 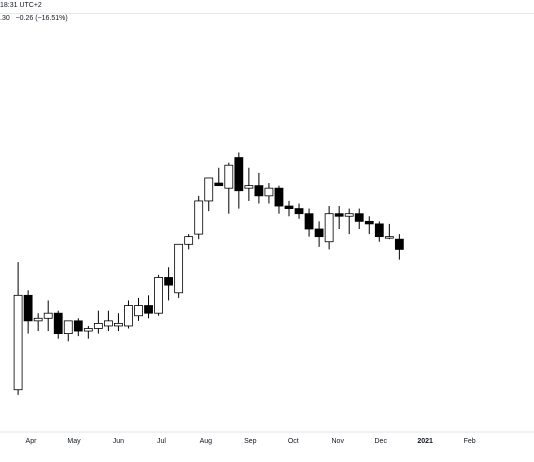 What do you see at coordinates (41, 18) in the screenshot?
I see `price-change-text: −0.26 (−16.51%)` at bounding box center [41, 18].